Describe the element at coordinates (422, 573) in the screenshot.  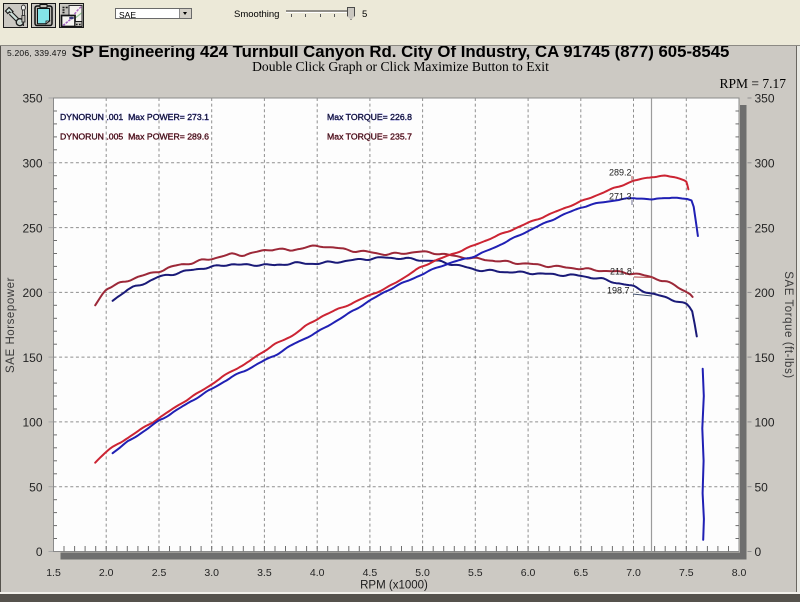
I see `svg-text: 5.0` at that location.